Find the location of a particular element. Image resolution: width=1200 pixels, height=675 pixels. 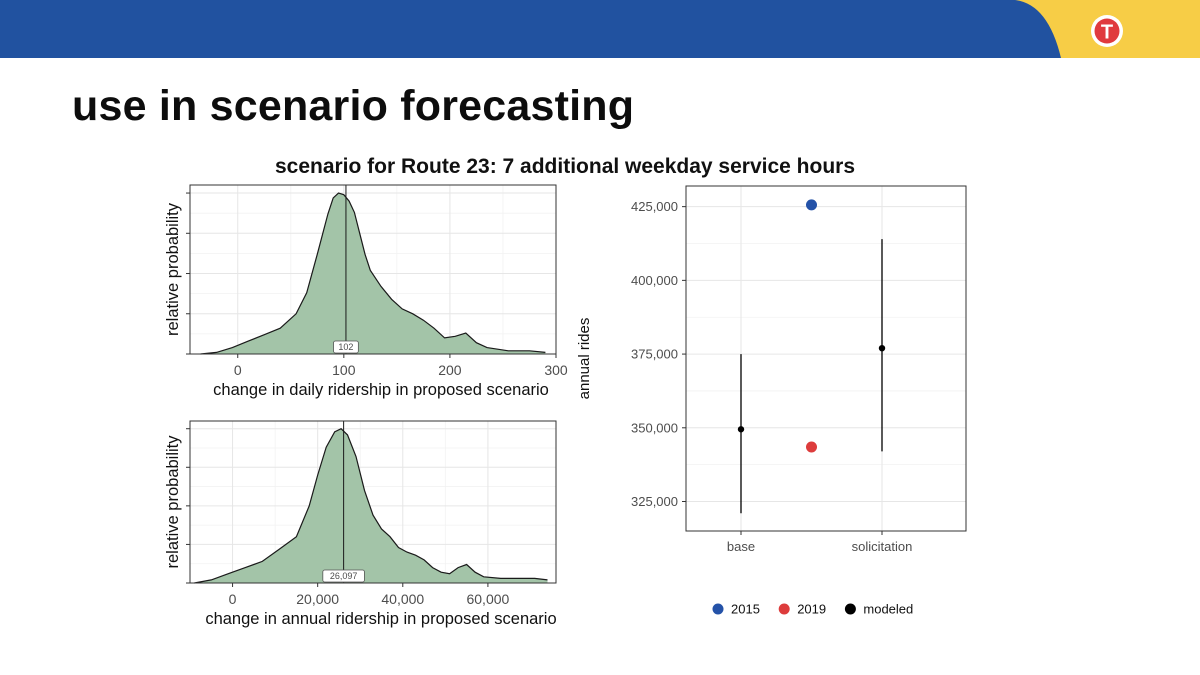

legend-swatch-2019 is located at coordinates (784, 609).